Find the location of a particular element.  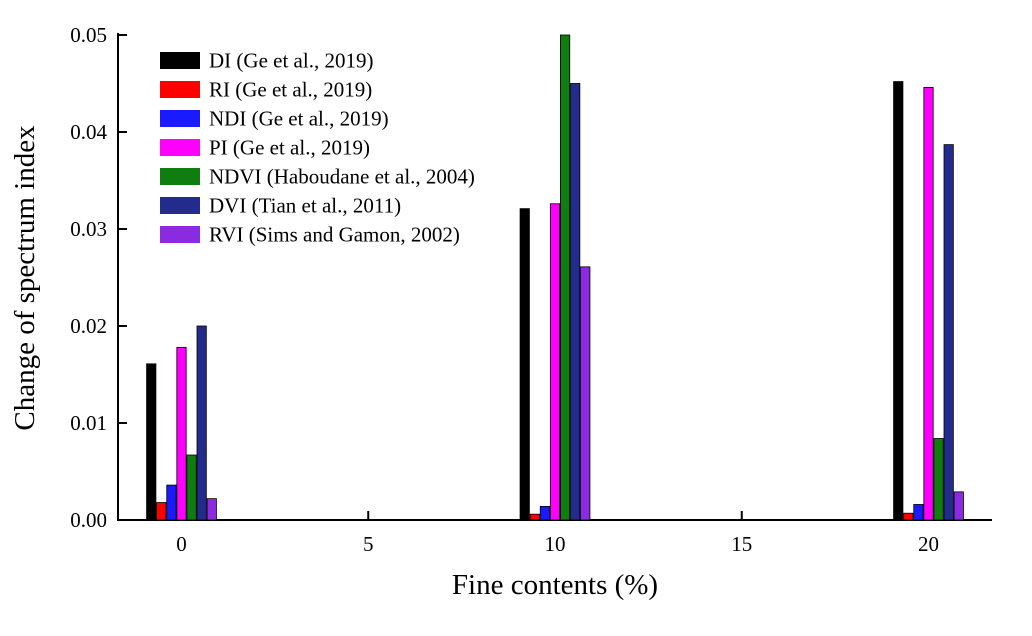

bar-group2-series1 is located at coordinates (908, 516).